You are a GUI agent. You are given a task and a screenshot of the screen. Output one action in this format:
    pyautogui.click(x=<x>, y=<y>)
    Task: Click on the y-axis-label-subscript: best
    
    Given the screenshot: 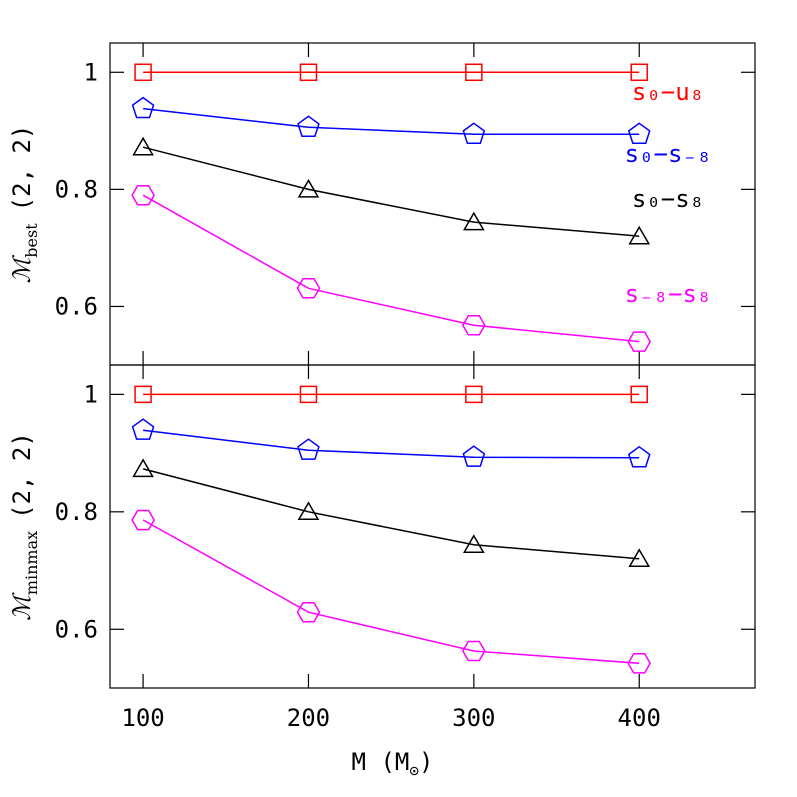 What is the action you would take?
    pyautogui.click(x=31, y=240)
    